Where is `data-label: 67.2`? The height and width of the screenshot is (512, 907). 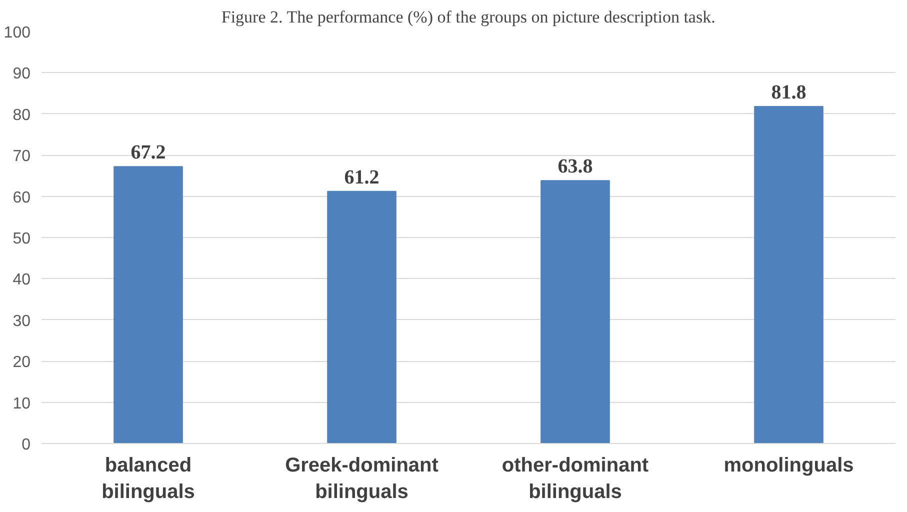 data-label: 67.2 is located at coordinates (148, 153).